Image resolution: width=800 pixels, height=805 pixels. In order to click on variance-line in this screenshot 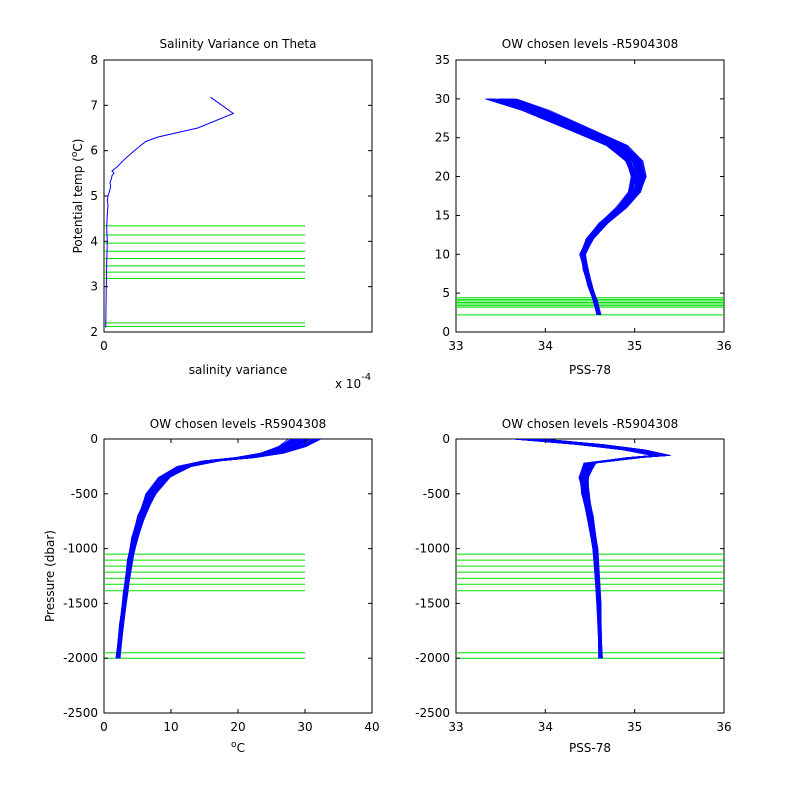, I will do `click(170, 212)`.